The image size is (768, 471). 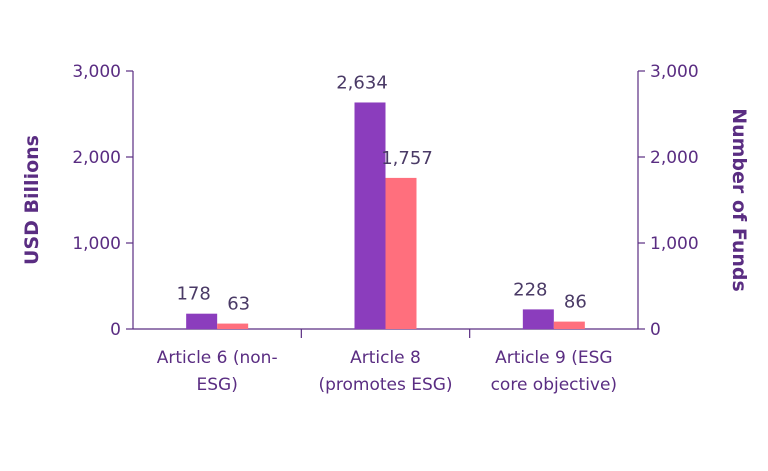 I want to click on y-tick-label-right: 0, so click(x=655, y=330).